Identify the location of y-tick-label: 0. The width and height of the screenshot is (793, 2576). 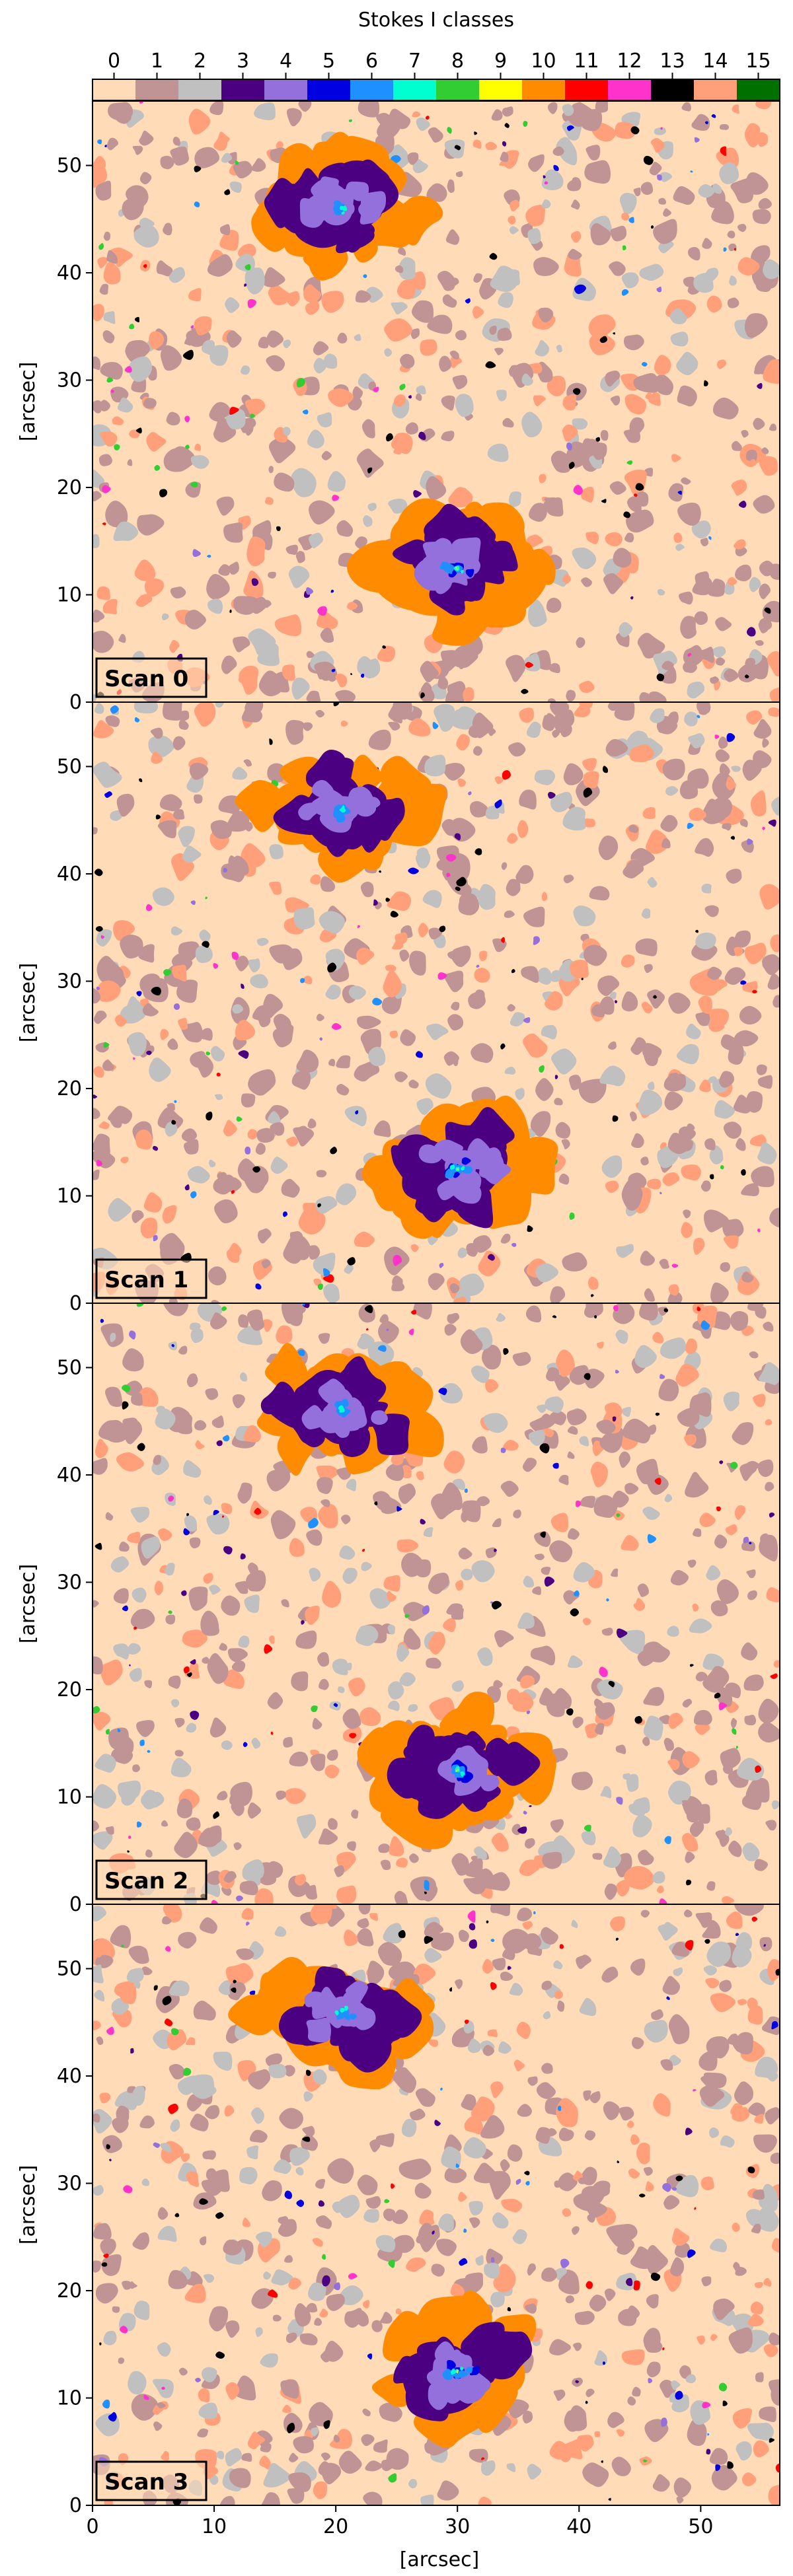
(76, 1304).